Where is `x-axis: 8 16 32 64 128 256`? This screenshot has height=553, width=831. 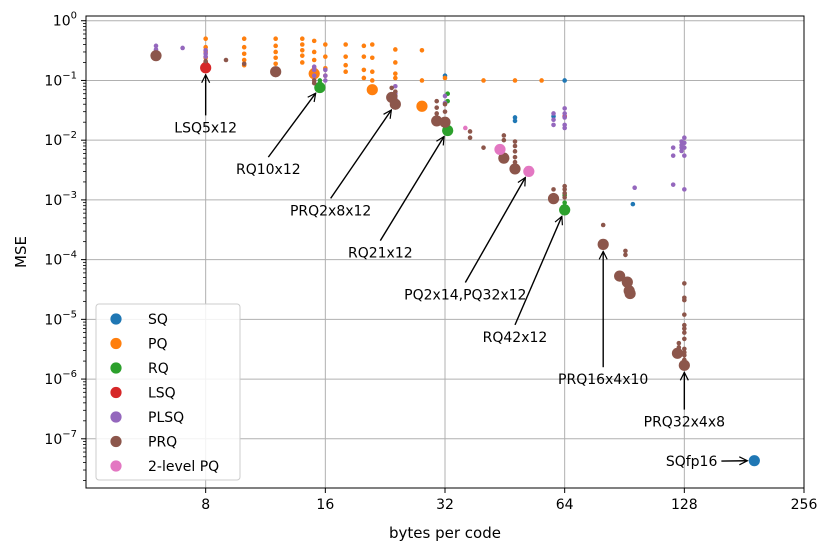
x-axis: 8 16 32 64 128 256 is located at coordinates (509, 500).